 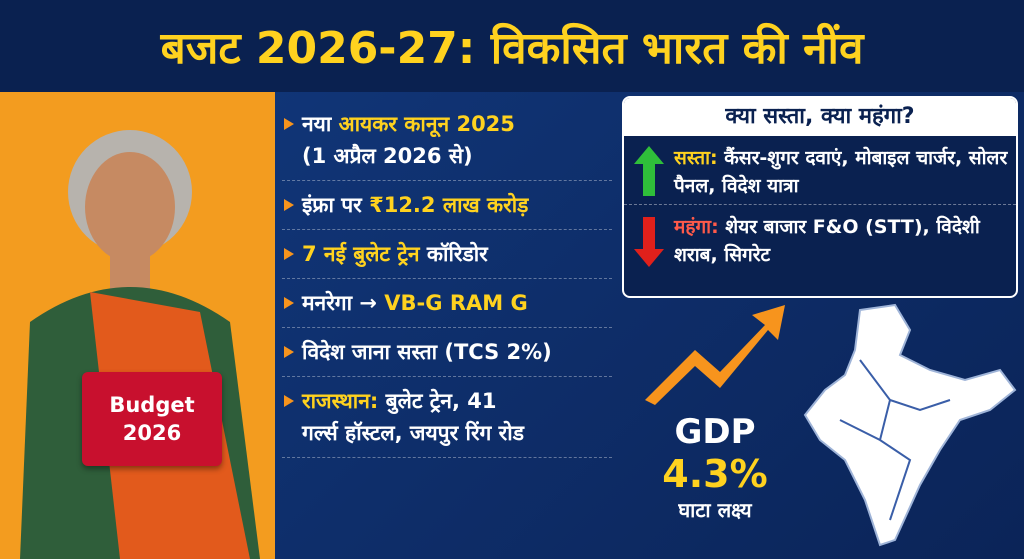 I want to click on badge-line: Budget, so click(x=152, y=405).